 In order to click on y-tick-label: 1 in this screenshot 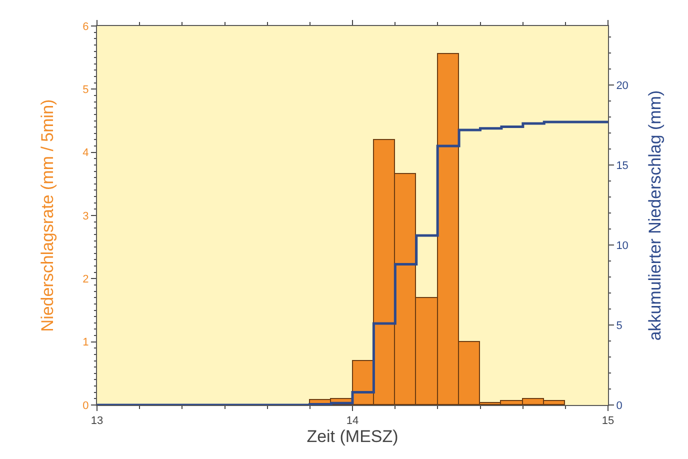, I will do `click(85, 342)`.